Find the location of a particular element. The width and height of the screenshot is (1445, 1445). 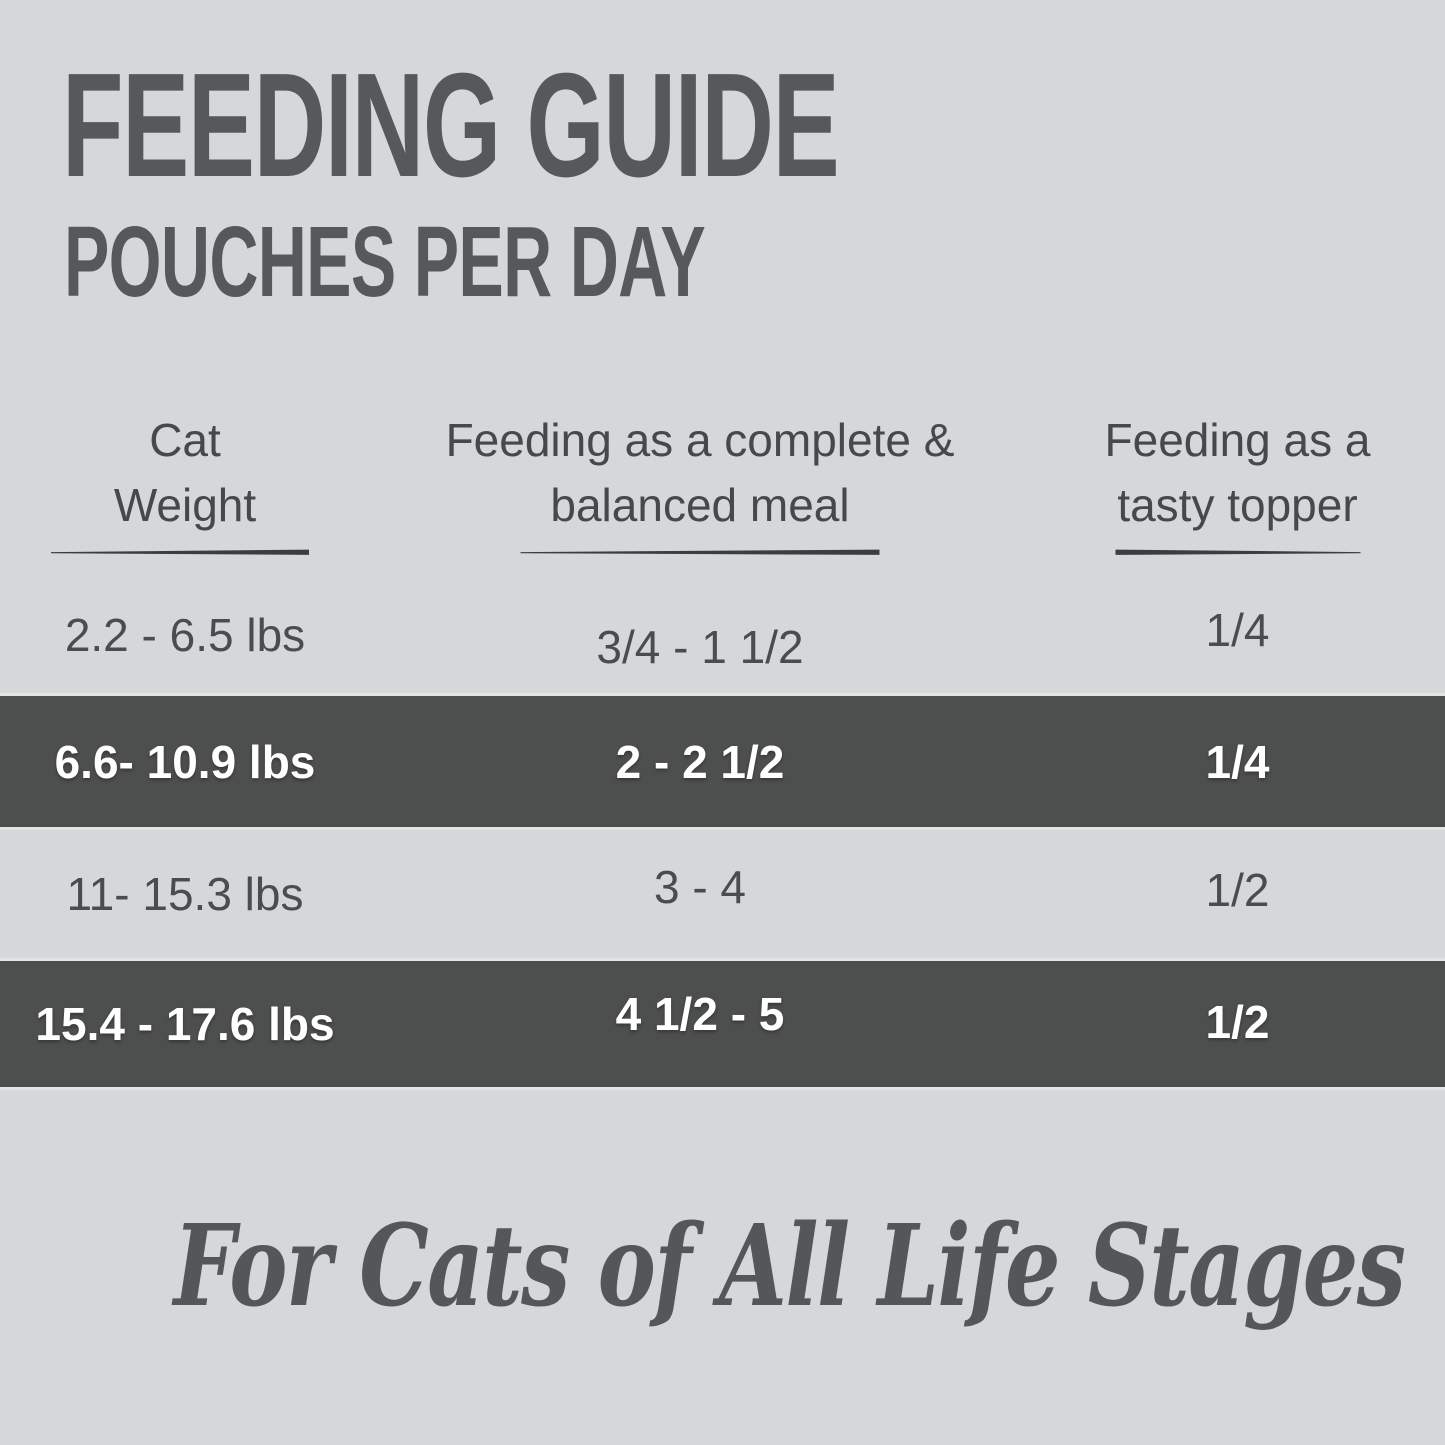

column-header-tasty-topper: Feeding as a tasty topper is located at coordinates (1237, 488).